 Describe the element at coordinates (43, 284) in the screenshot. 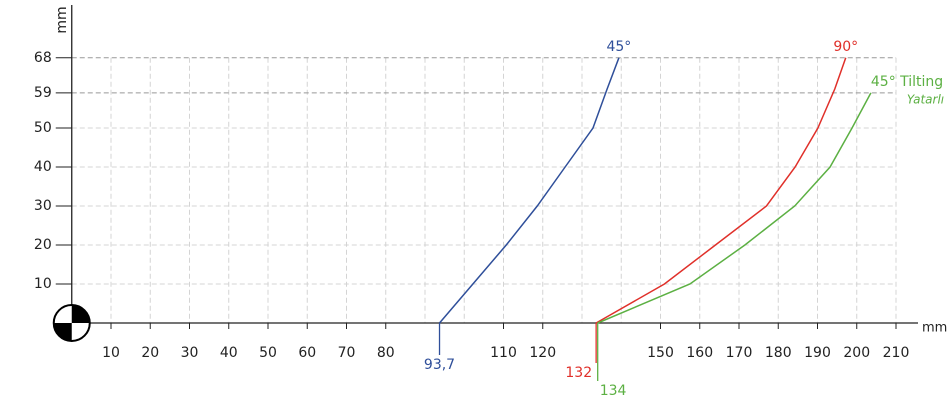

I see `y-tick-label: 10` at that location.